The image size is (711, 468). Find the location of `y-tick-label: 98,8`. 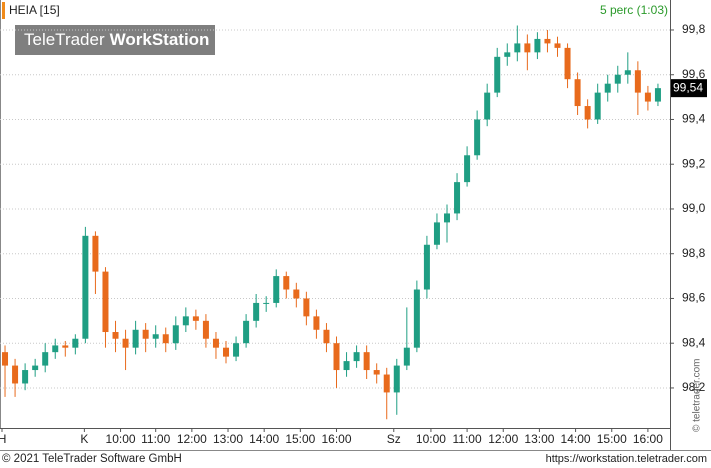

y-tick-label: 98,8 is located at coordinates (694, 253).